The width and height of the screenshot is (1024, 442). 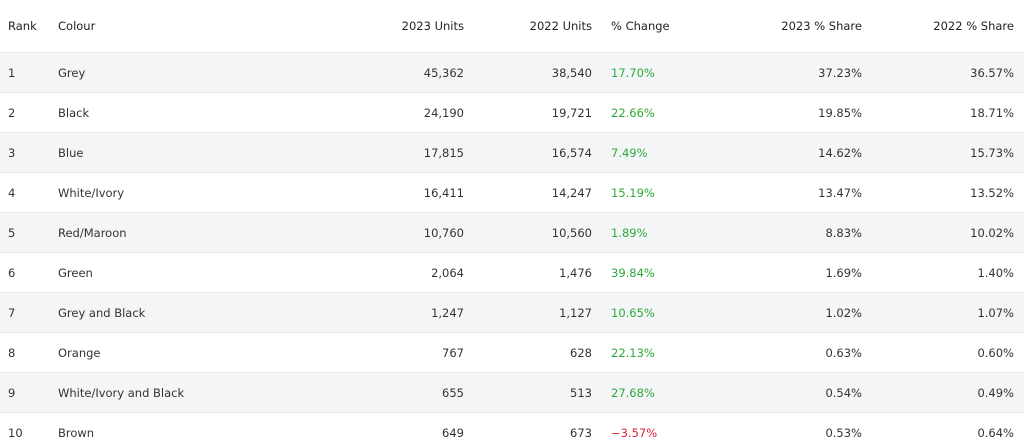 I want to click on table-cell: 19,721, so click(x=528, y=112).